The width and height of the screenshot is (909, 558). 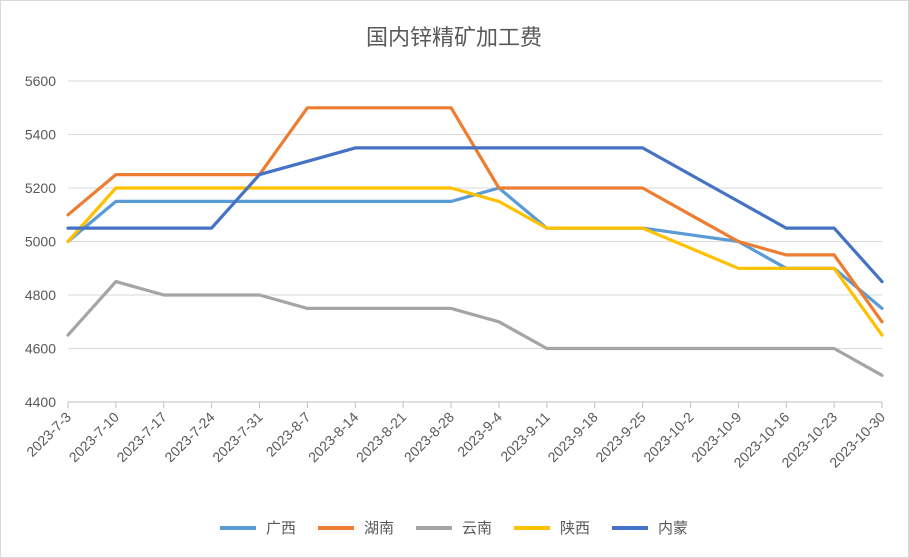 I want to click on x-tick-label: 2023-7-10, so click(x=94, y=437).